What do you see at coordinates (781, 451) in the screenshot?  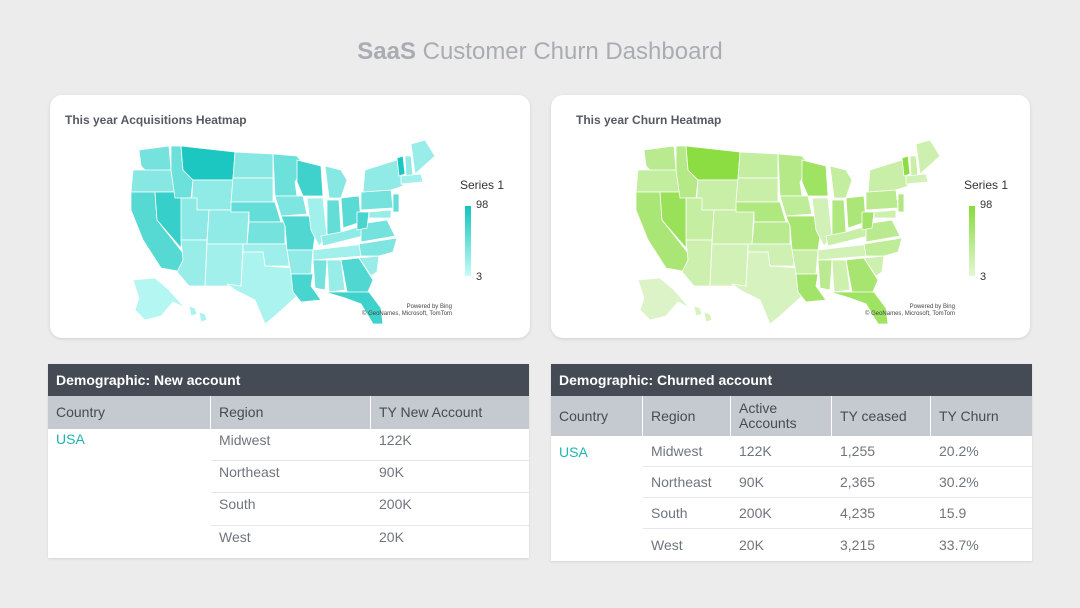 I see `active-cell: 122K` at bounding box center [781, 451].